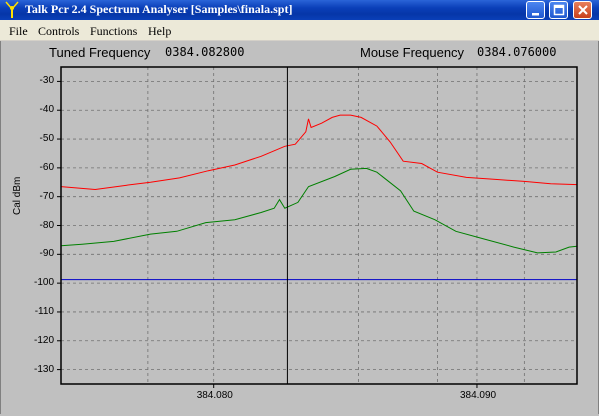  Describe the element at coordinates (114, 31) in the screenshot. I see `menu-functions: Functions` at that location.